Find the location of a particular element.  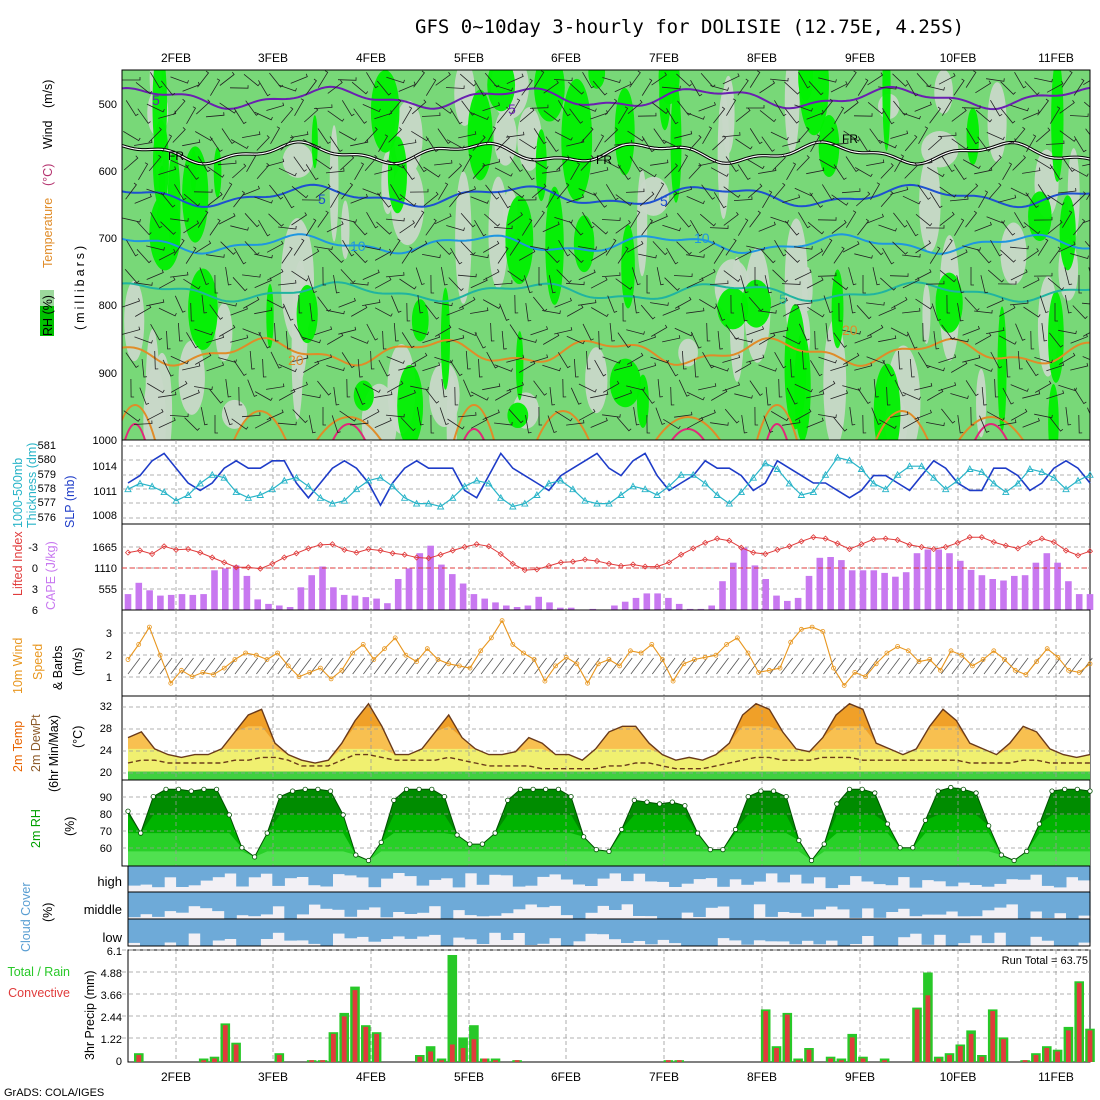

date-label: 4FEB is located at coordinates (371, 1077).